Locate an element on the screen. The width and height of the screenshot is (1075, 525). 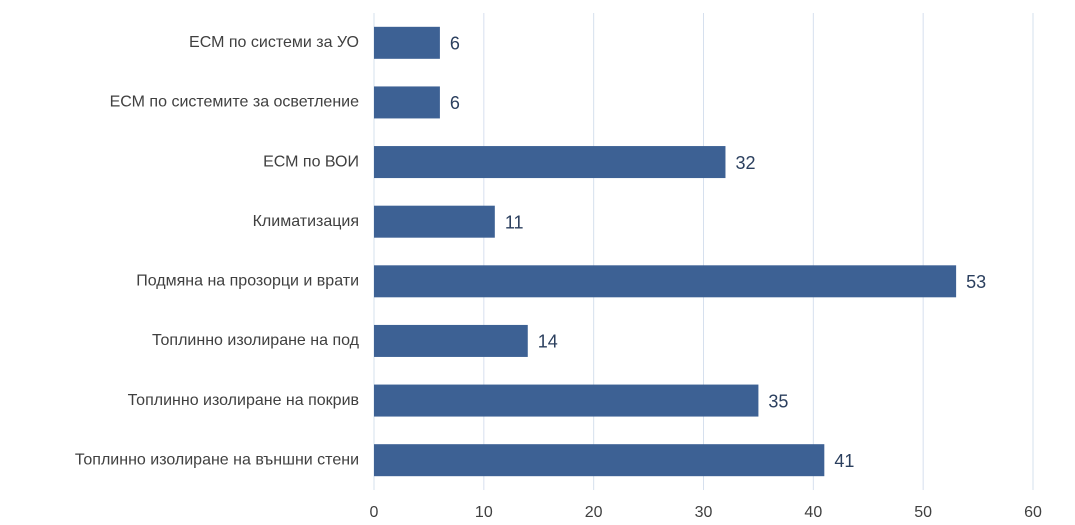
y-tick-label: Климатизация is located at coordinates (306, 221).